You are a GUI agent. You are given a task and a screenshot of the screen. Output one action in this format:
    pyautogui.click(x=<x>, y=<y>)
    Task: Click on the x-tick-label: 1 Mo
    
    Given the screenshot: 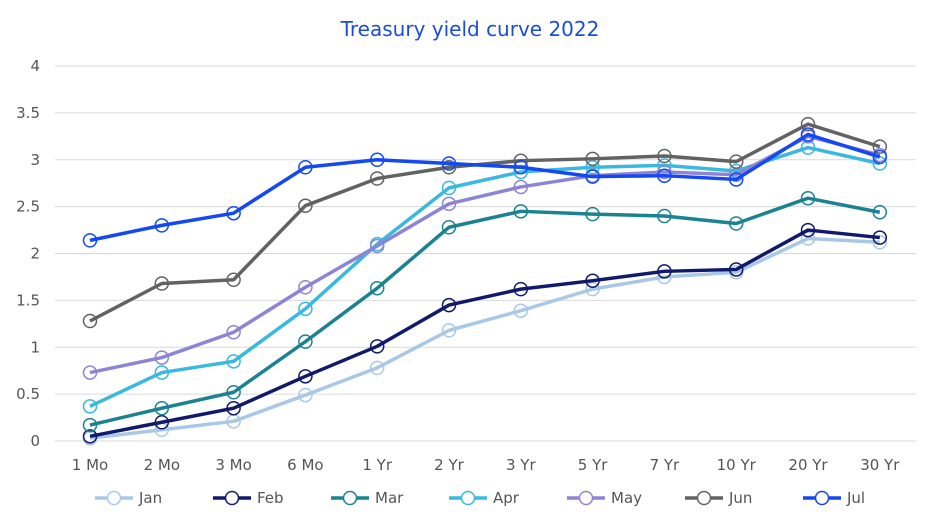 What is the action you would take?
    pyautogui.click(x=90, y=465)
    